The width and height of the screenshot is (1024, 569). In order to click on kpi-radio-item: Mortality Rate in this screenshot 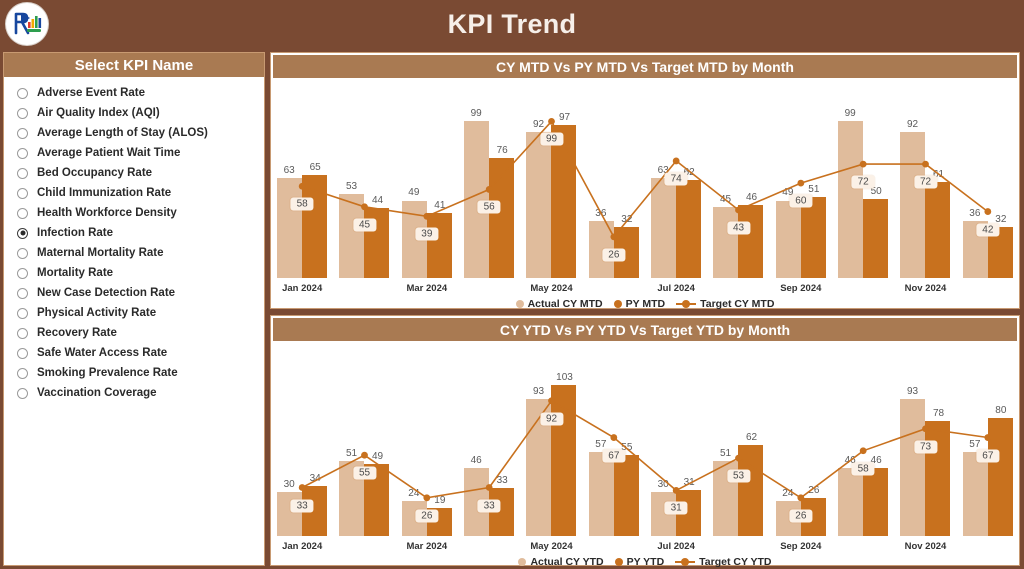, I will do `click(134, 273)`.